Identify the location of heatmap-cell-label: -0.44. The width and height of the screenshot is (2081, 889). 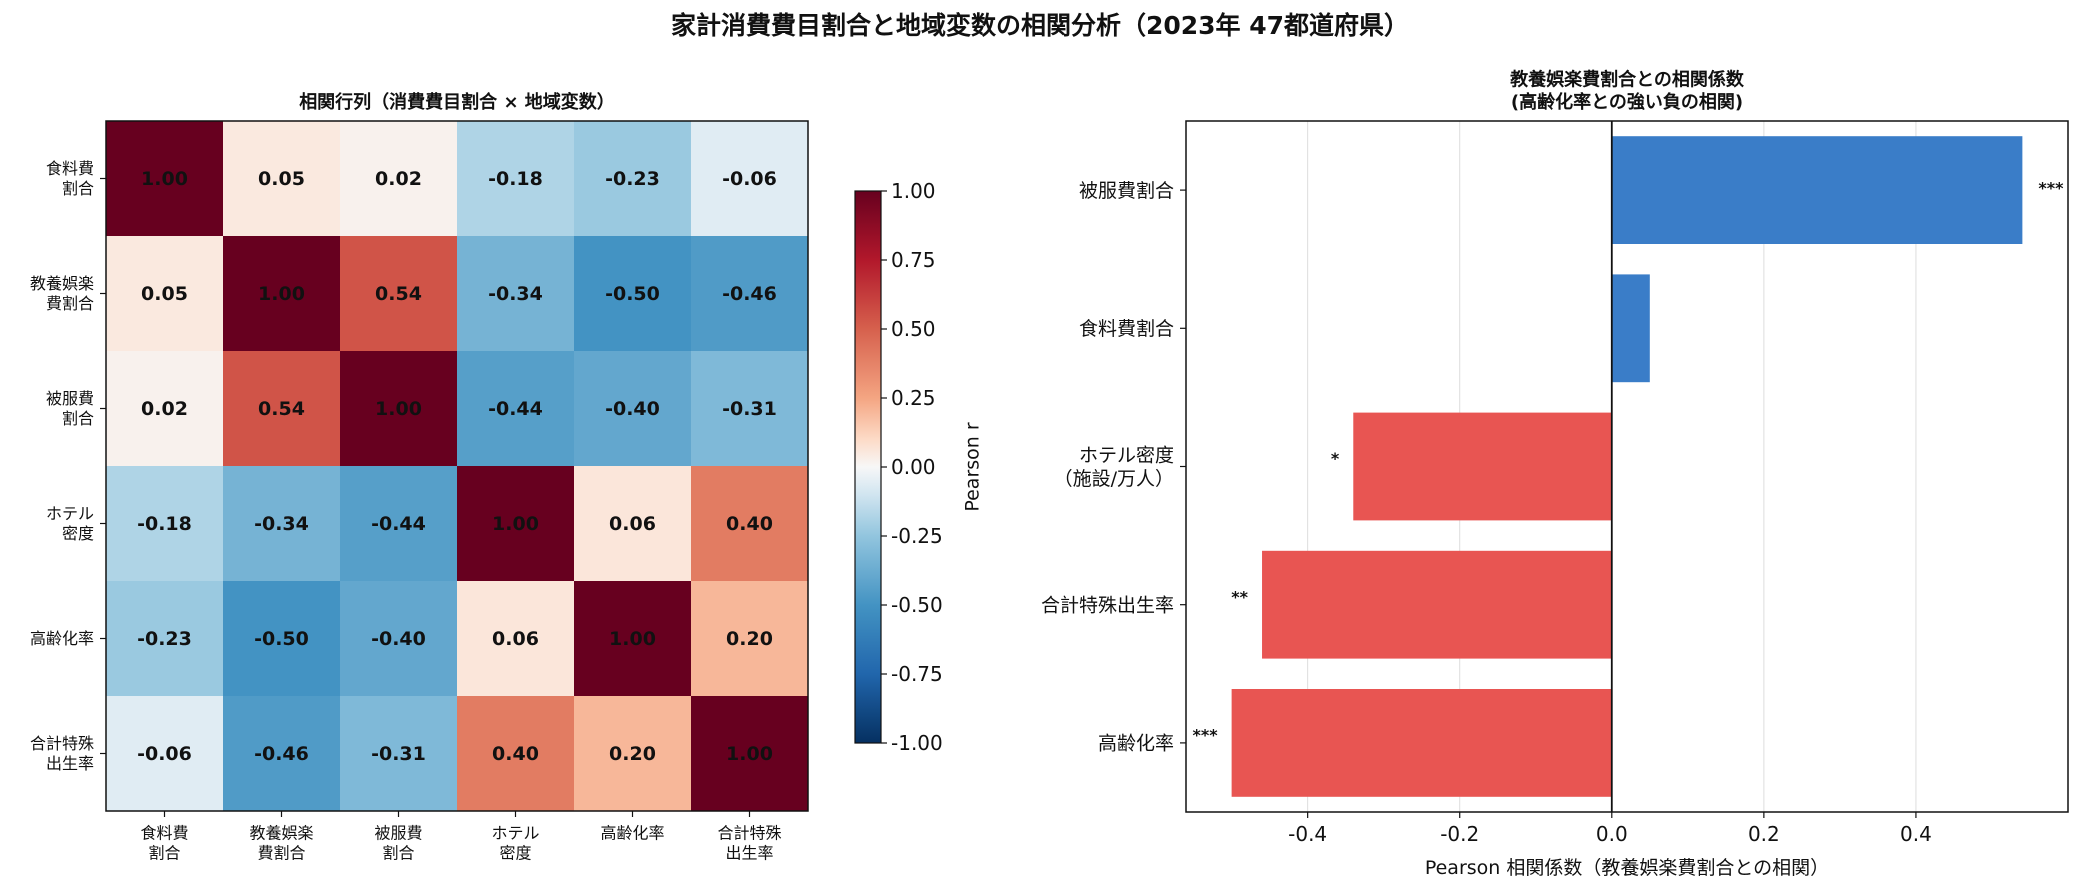
(398, 524).